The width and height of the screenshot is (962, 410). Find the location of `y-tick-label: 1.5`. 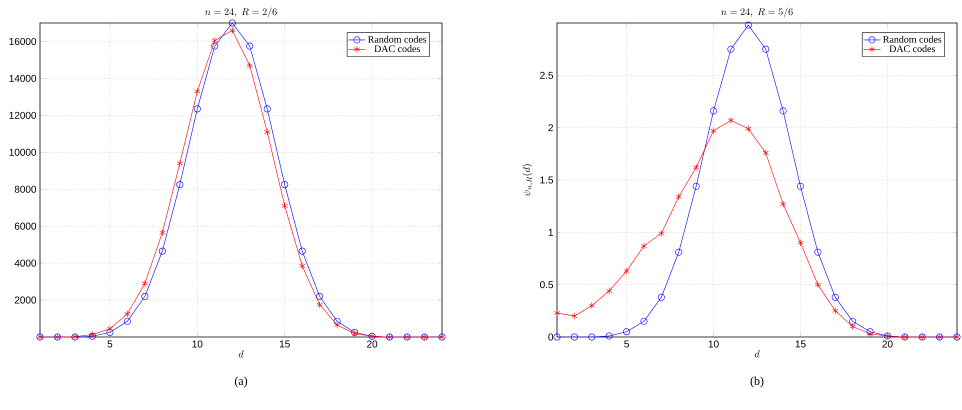

y-tick-label: 1.5 is located at coordinates (547, 180).